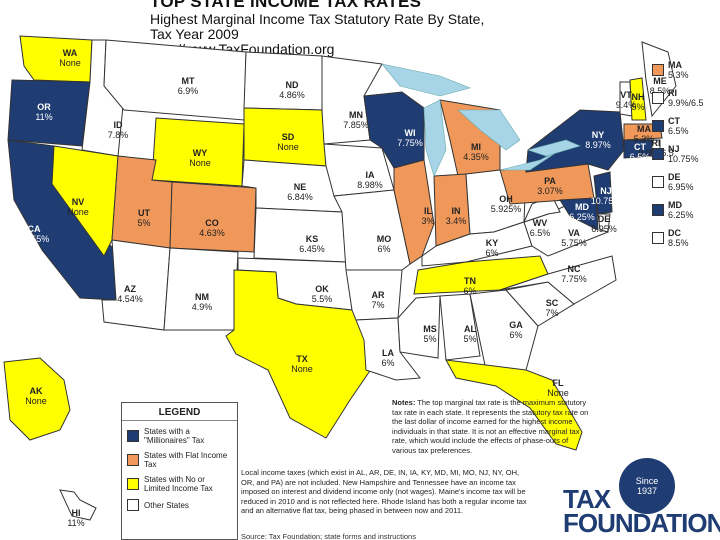 The height and width of the screenshot is (540, 720). What do you see at coordinates (469, 291) in the screenshot?
I see `state-rate-tn: 6%` at bounding box center [469, 291].